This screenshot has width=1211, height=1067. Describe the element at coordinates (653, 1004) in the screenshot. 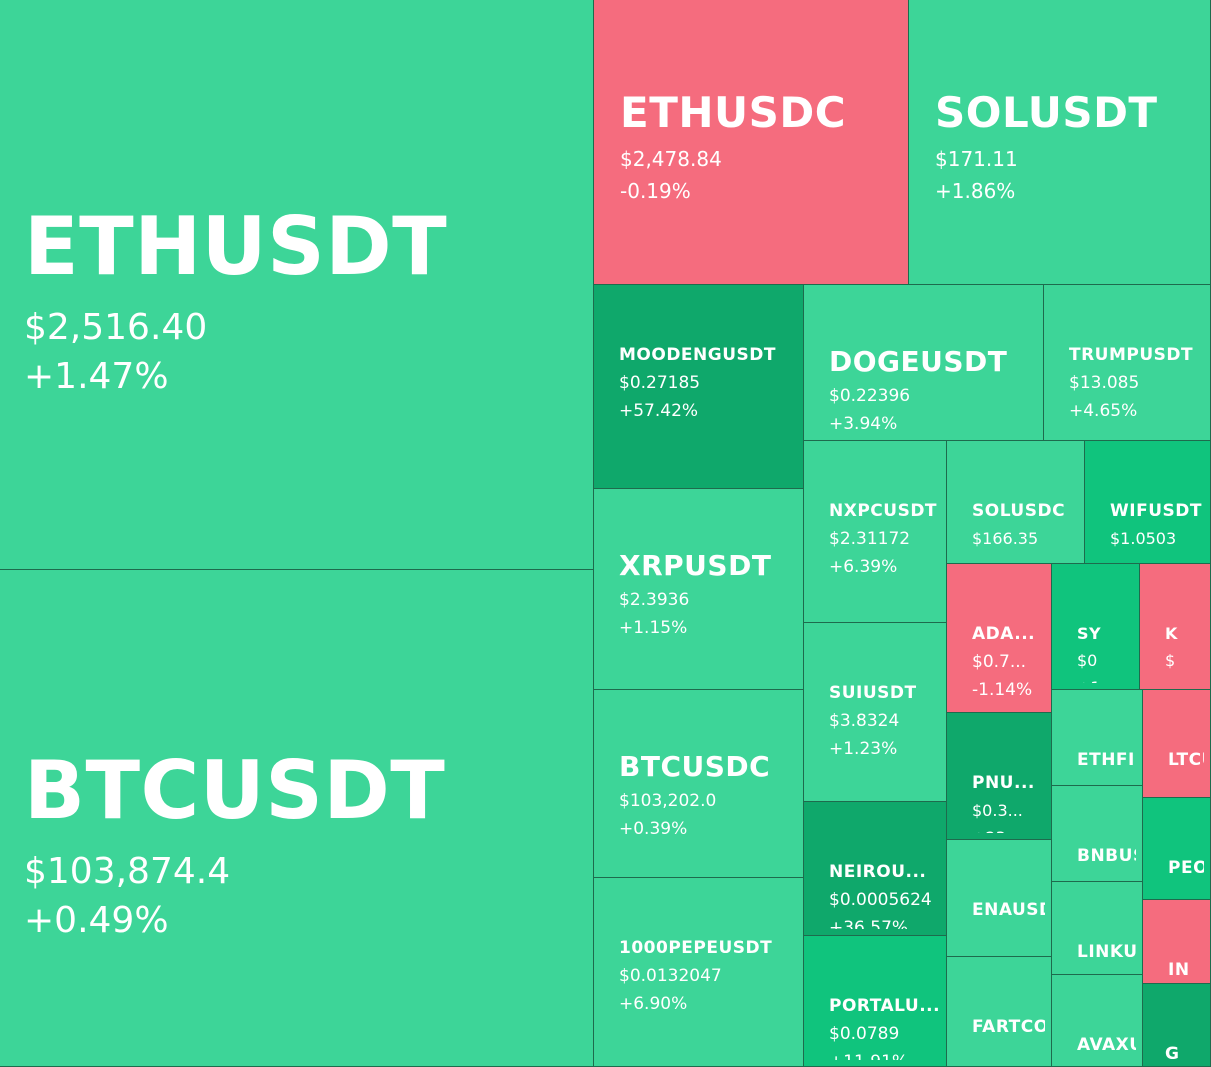

I see `tile-change: +6.90%` at that location.